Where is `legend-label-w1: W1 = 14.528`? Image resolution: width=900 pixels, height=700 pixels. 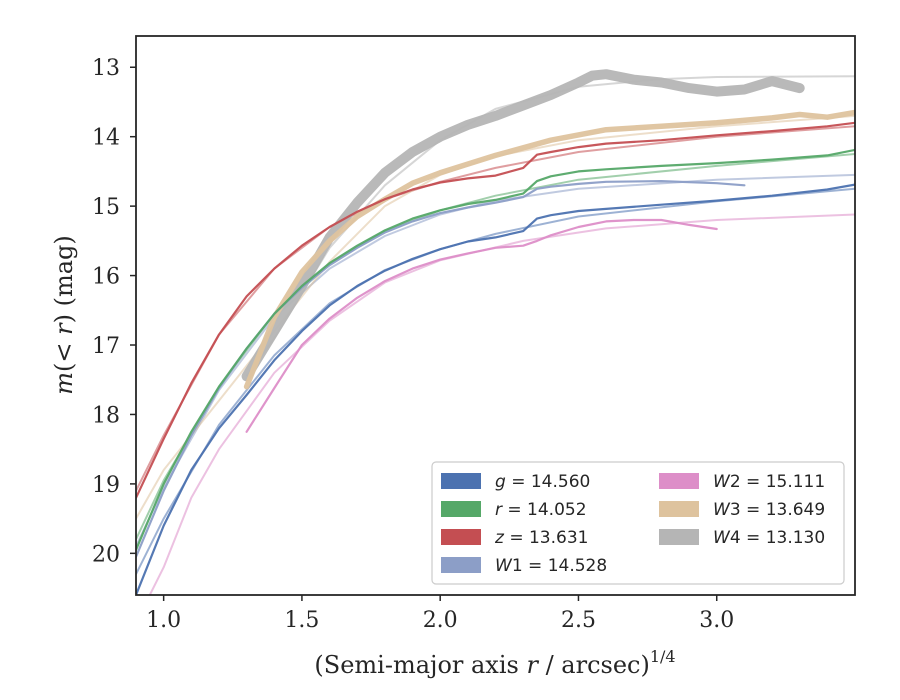 legend-label-w1: W1 = 14.528 is located at coordinates (551, 566).